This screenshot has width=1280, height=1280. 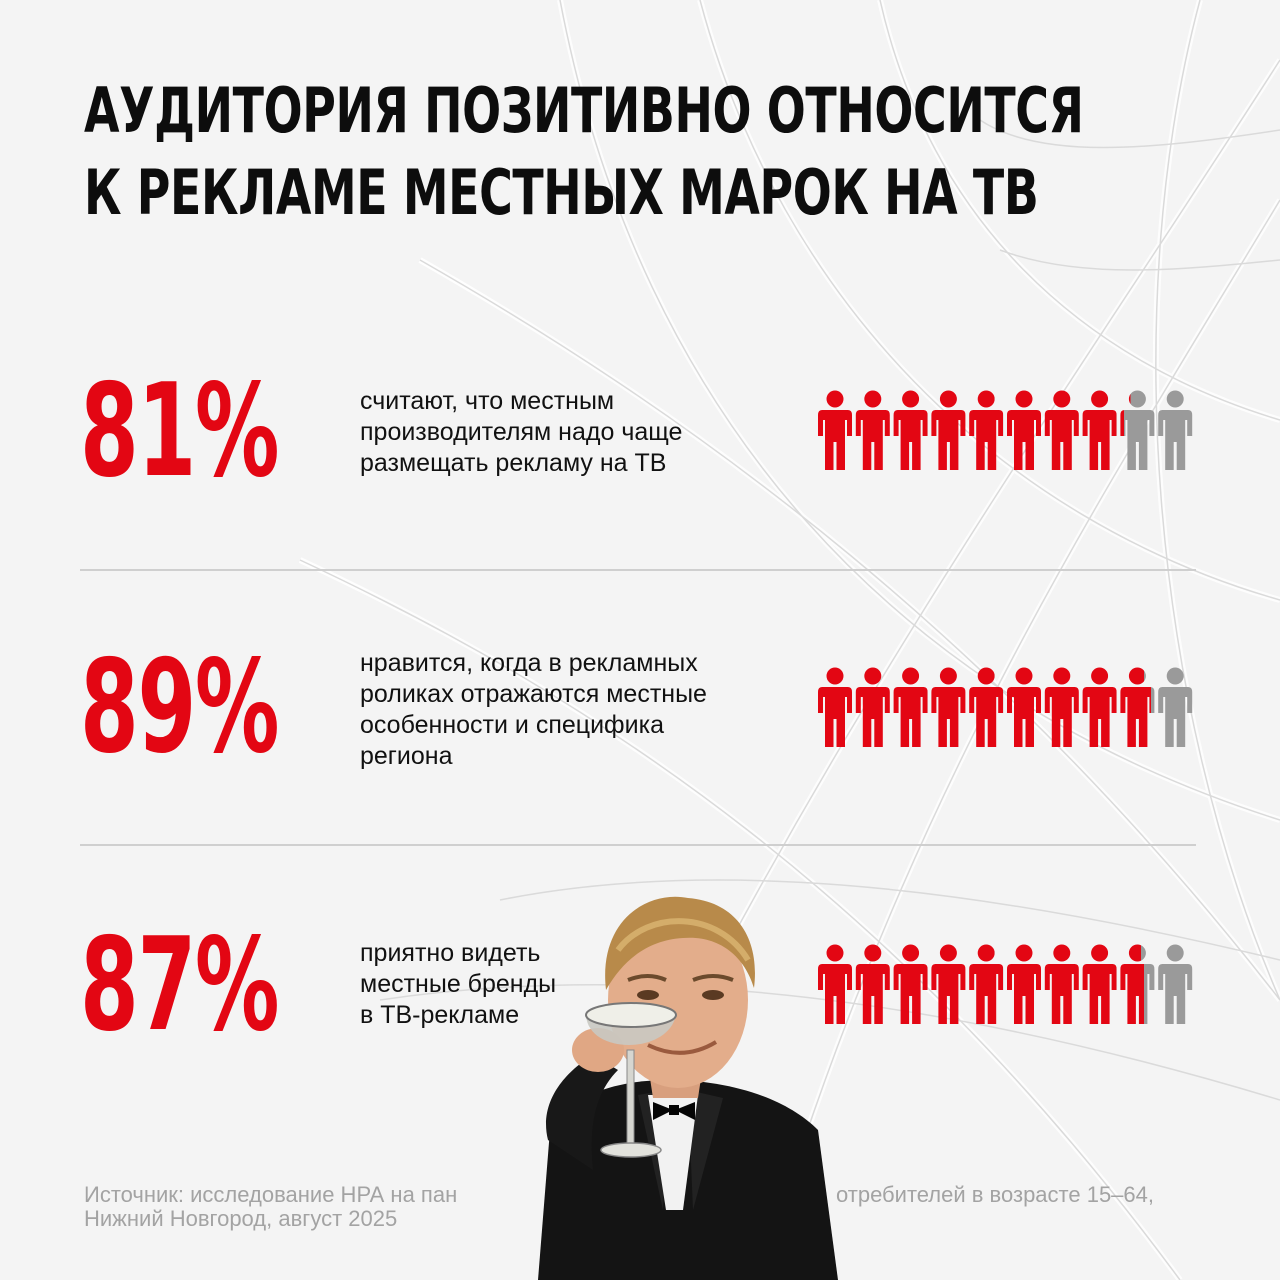 I want to click on stat-description-2-line-4: региона, so click(x=406, y=756).